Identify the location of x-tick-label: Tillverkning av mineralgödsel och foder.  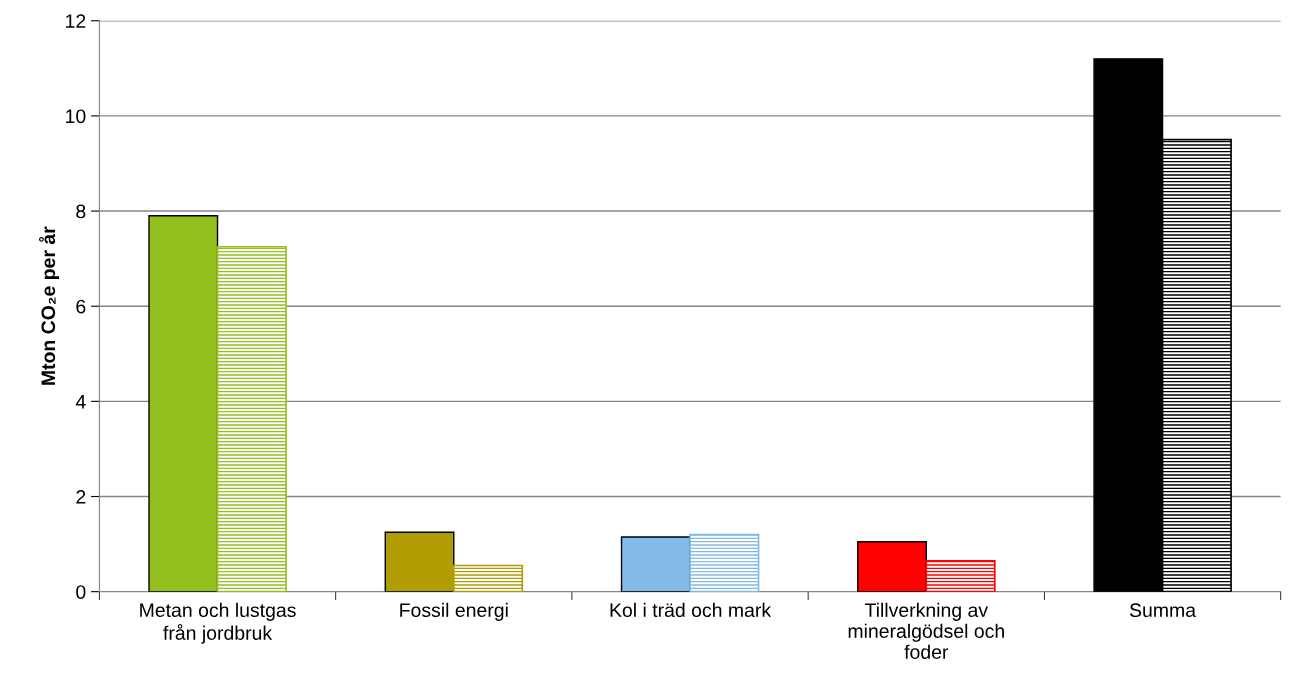
(926, 630).